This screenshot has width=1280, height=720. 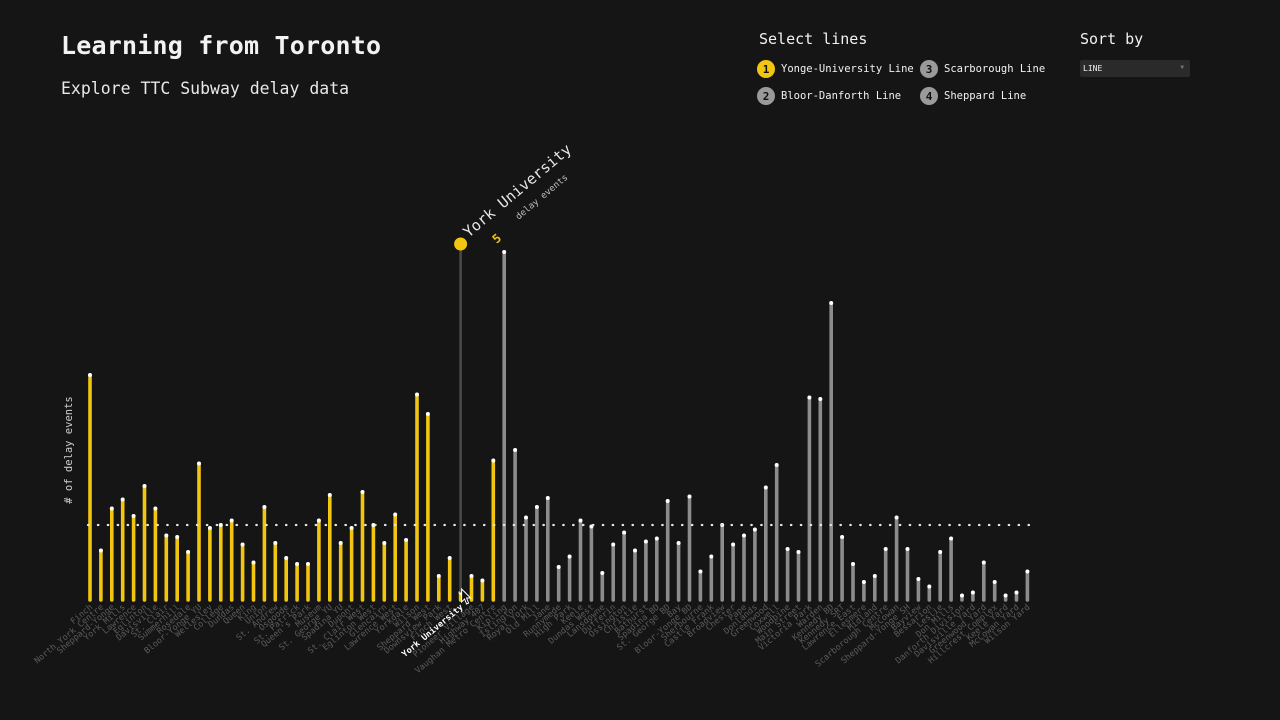 What do you see at coordinates (929, 96) in the screenshot?
I see `line-number-badge: 4` at bounding box center [929, 96].